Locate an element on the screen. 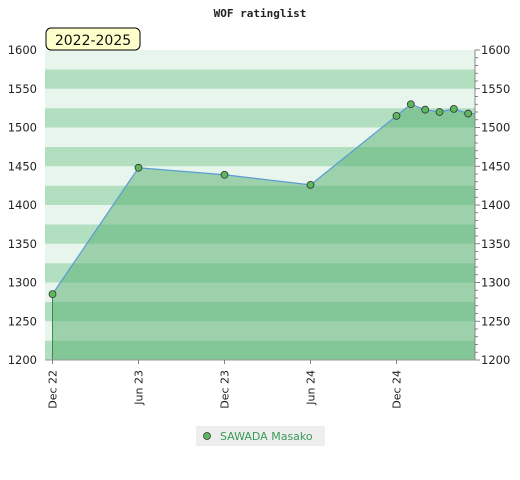 The width and height of the screenshot is (520, 480). legend-series-name: SAWADA Masako is located at coordinates (266, 436).